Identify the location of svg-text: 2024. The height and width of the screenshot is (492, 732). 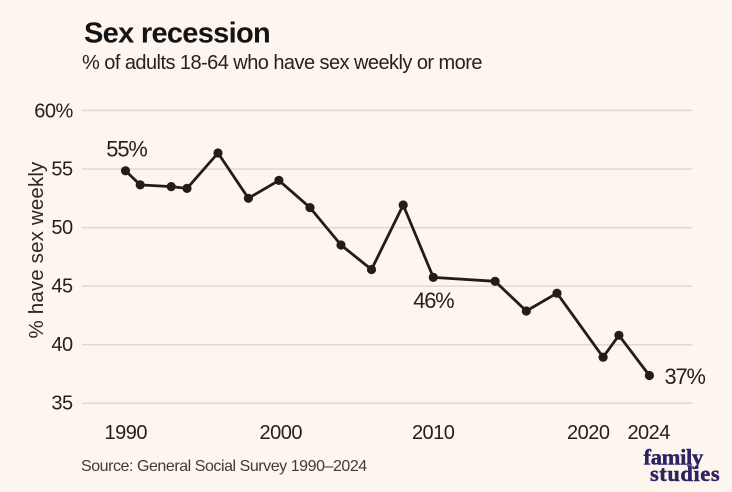
(648, 433).